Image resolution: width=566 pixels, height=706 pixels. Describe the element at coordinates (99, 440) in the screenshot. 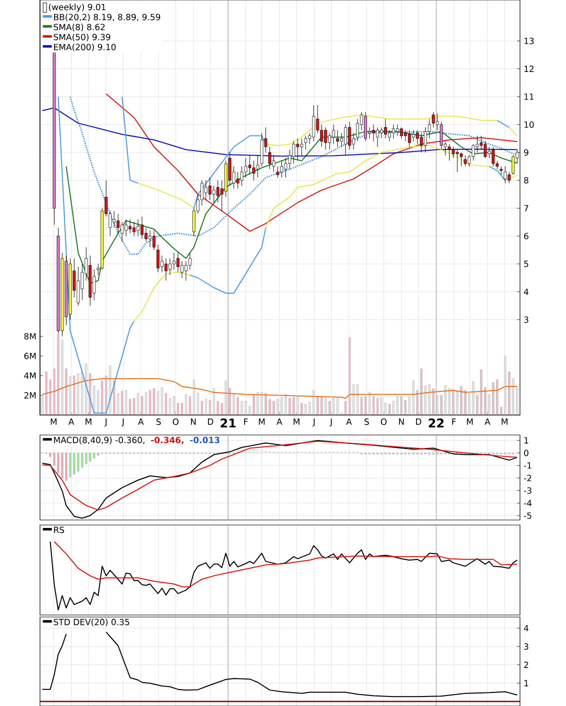

I see `legend-label: MACD(8,40,9) -0.360,` at that location.